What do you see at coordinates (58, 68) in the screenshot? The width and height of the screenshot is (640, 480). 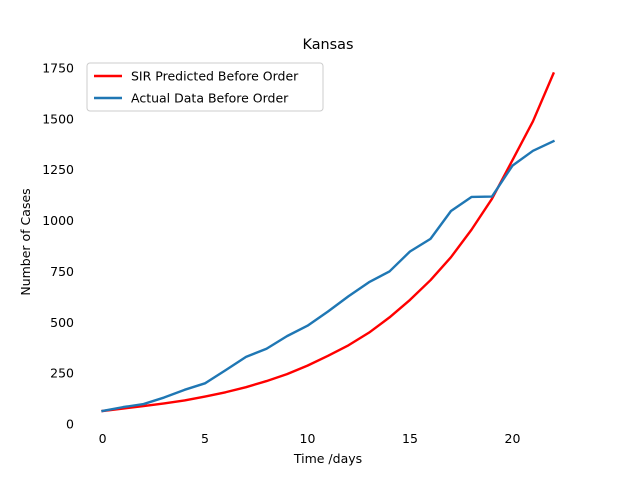 I see `y-tick-label: 1750` at bounding box center [58, 68].